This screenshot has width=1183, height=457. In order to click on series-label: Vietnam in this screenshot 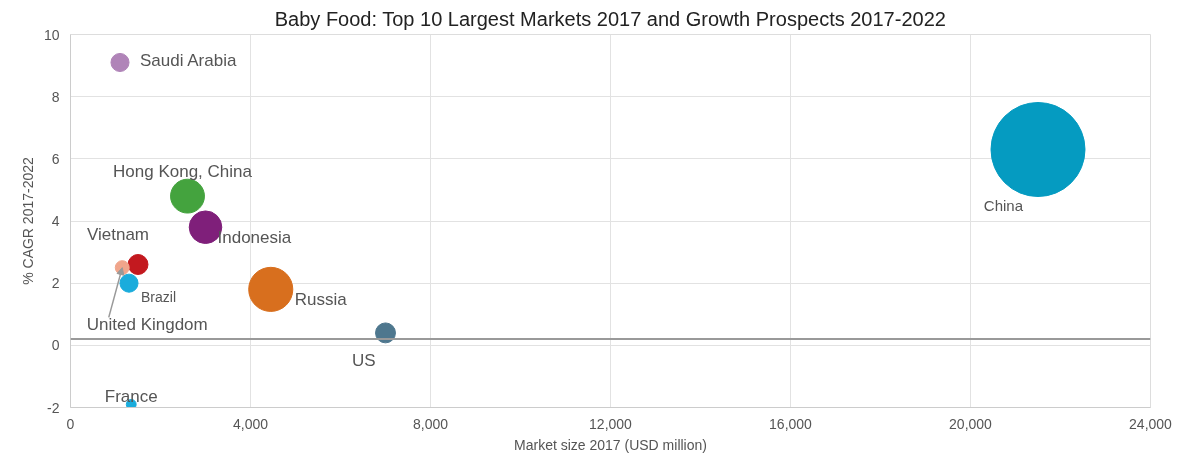, I will do `click(118, 235)`.